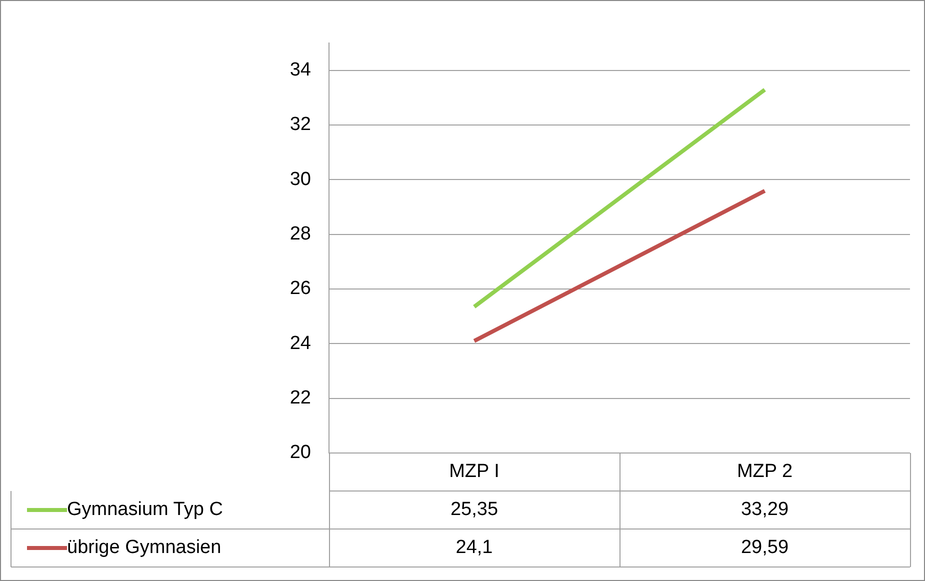  Describe the element at coordinates (764, 547) in the screenshot. I see `data-label: 29,59` at that location.